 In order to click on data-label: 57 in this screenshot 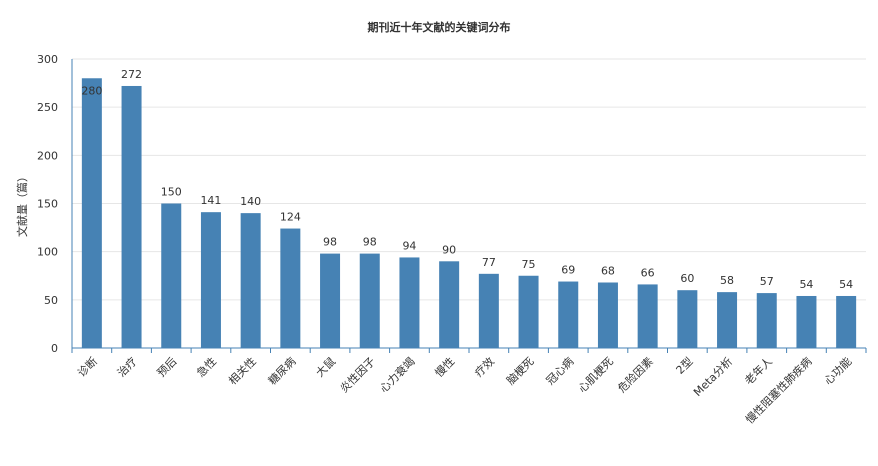, I will do `click(767, 281)`.